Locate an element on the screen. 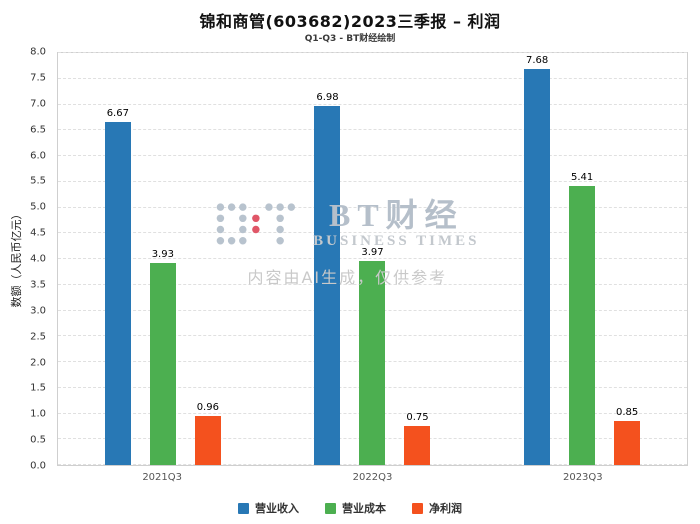  bar-column: 0.75 is located at coordinates (417, 259).